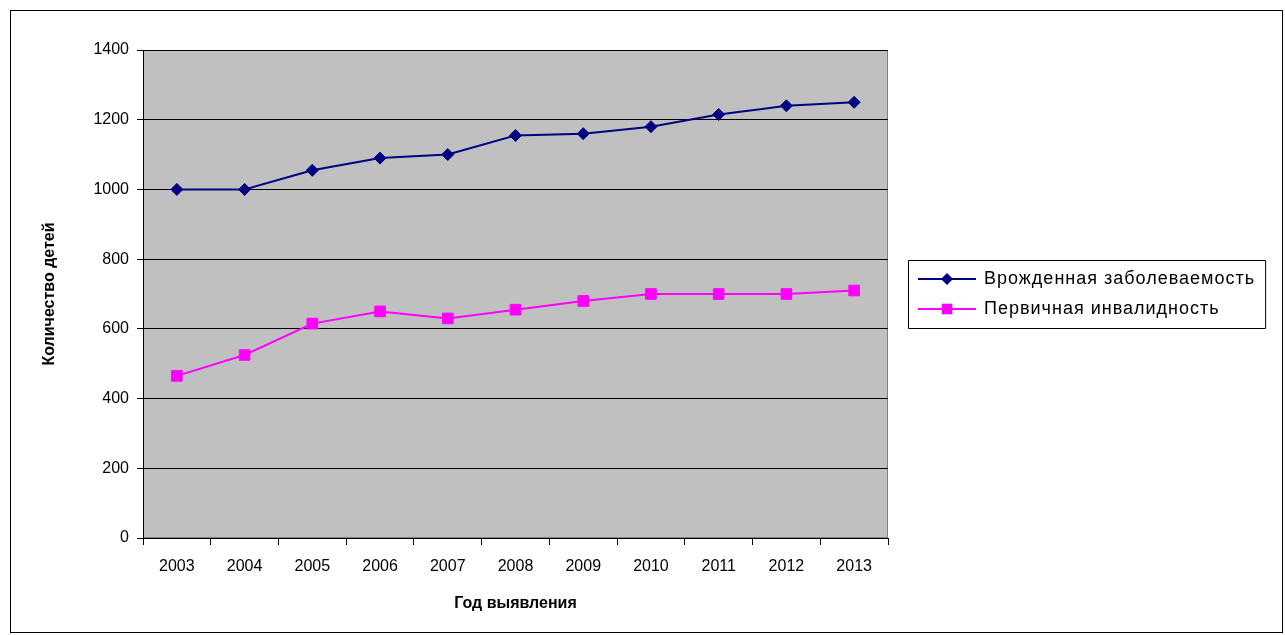 The height and width of the screenshot is (635, 1285). Describe the element at coordinates (177, 566) in the screenshot. I see `x-tick-label: 2003` at that location.